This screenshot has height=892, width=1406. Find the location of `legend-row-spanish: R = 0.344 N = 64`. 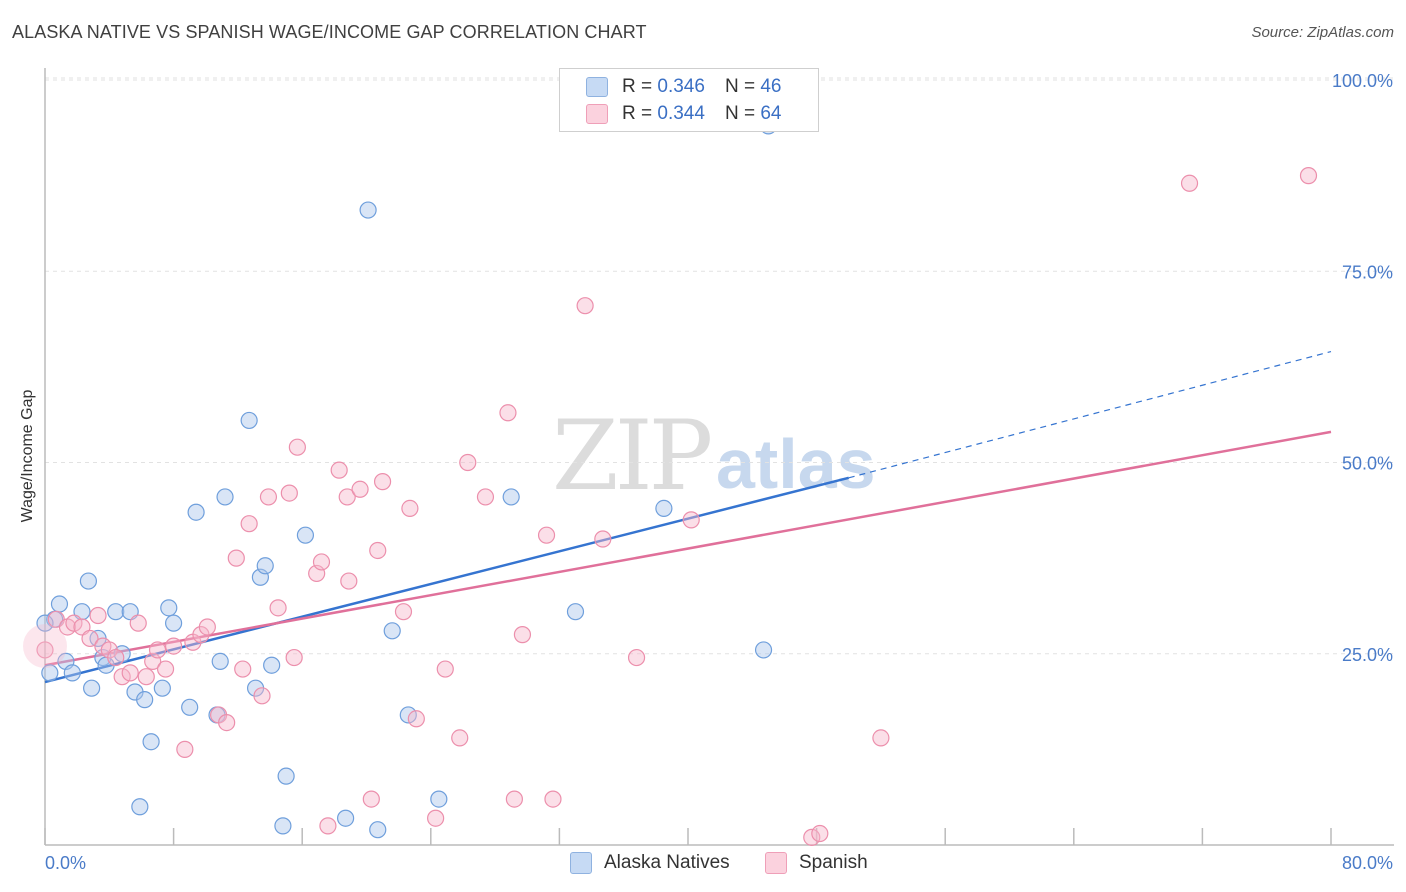

legend-row-spanish: R = 0.344 N = 64 is located at coordinates (683, 114).